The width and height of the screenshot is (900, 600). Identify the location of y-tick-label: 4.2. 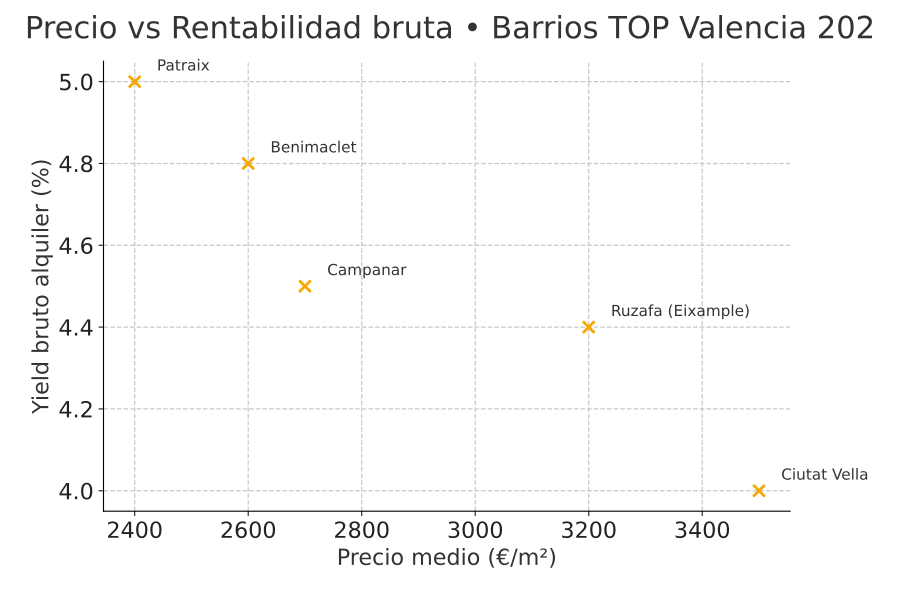
(76, 409).